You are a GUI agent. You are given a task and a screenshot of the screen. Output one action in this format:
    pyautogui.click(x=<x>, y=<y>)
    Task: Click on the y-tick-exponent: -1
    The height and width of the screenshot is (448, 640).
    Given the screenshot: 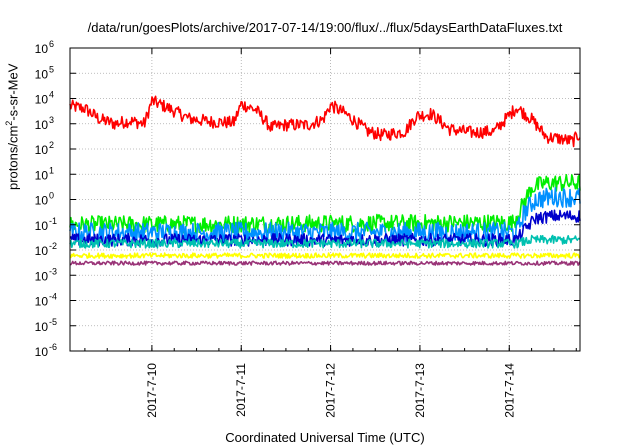 What is the action you would take?
    pyautogui.click(x=53, y=221)
    